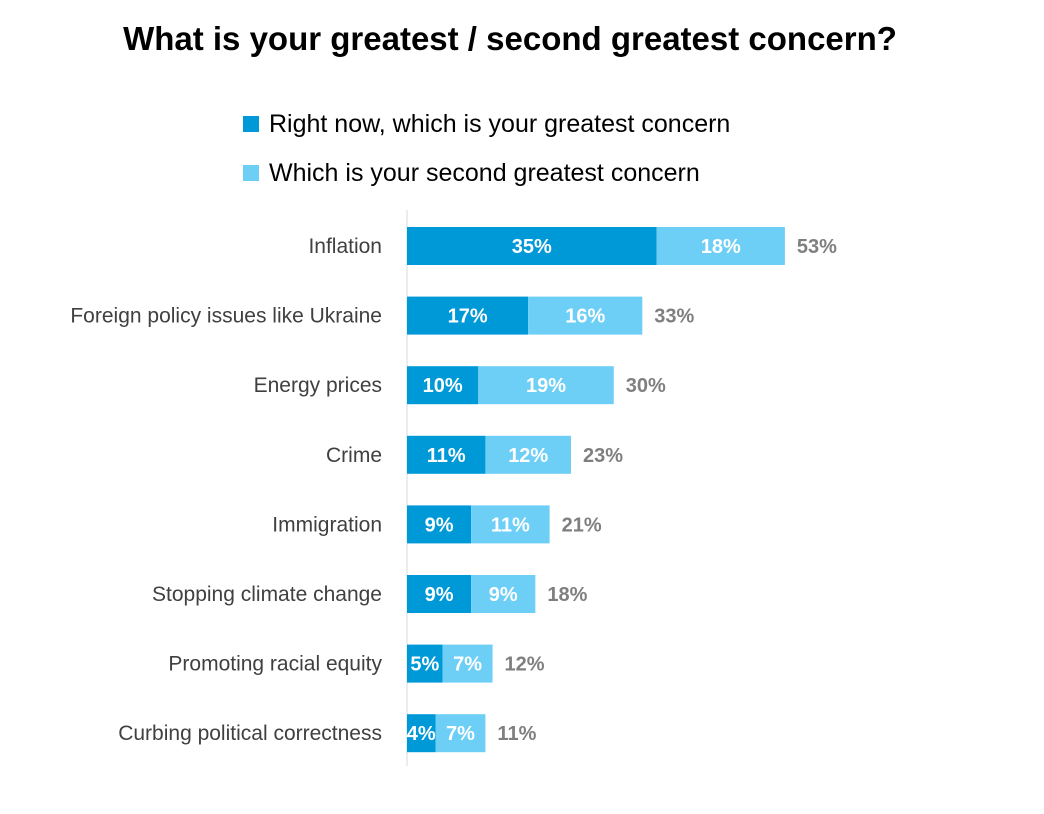 The height and width of the screenshot is (814, 1044). What do you see at coordinates (817, 247) in the screenshot?
I see `bar-total-label: 53%` at bounding box center [817, 247].